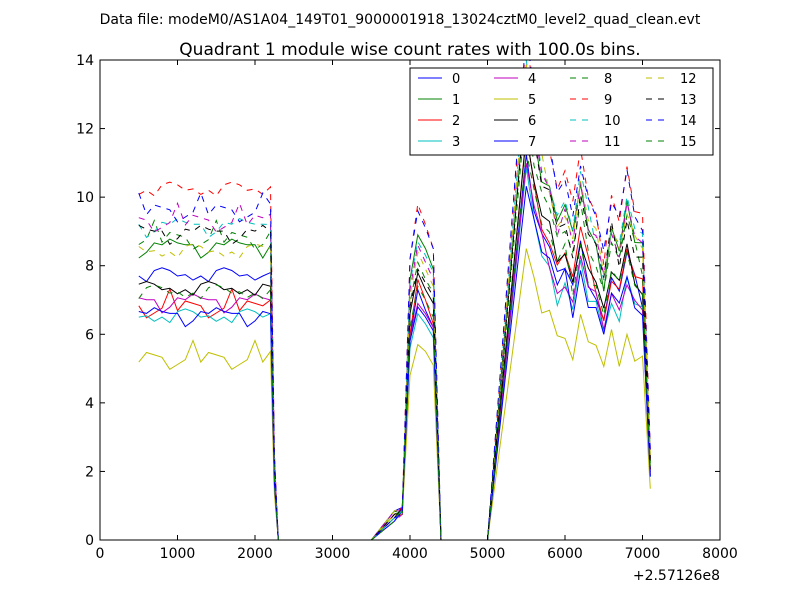 The image size is (800, 600). Describe the element at coordinates (720, 554) in the screenshot. I see `x-tick-label: 8000` at that location.